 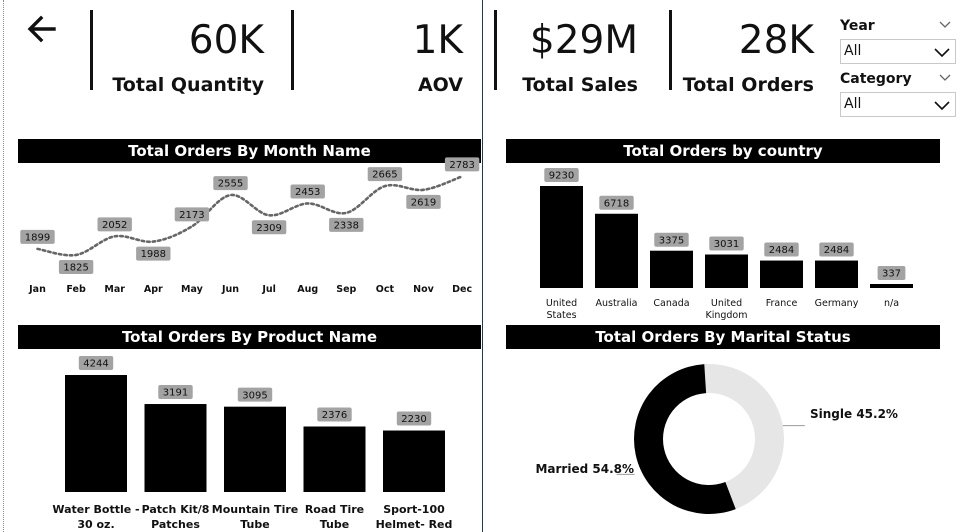 I want to click on month-data-label: 2619, so click(x=423, y=202).